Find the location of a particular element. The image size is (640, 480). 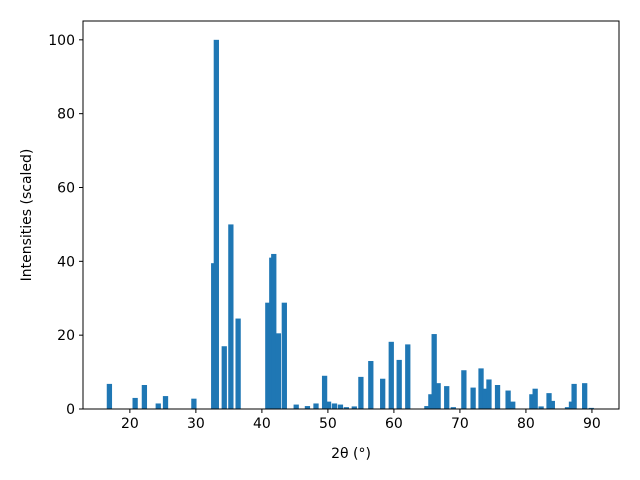

y-tick-label: 80 is located at coordinates (66, 115).